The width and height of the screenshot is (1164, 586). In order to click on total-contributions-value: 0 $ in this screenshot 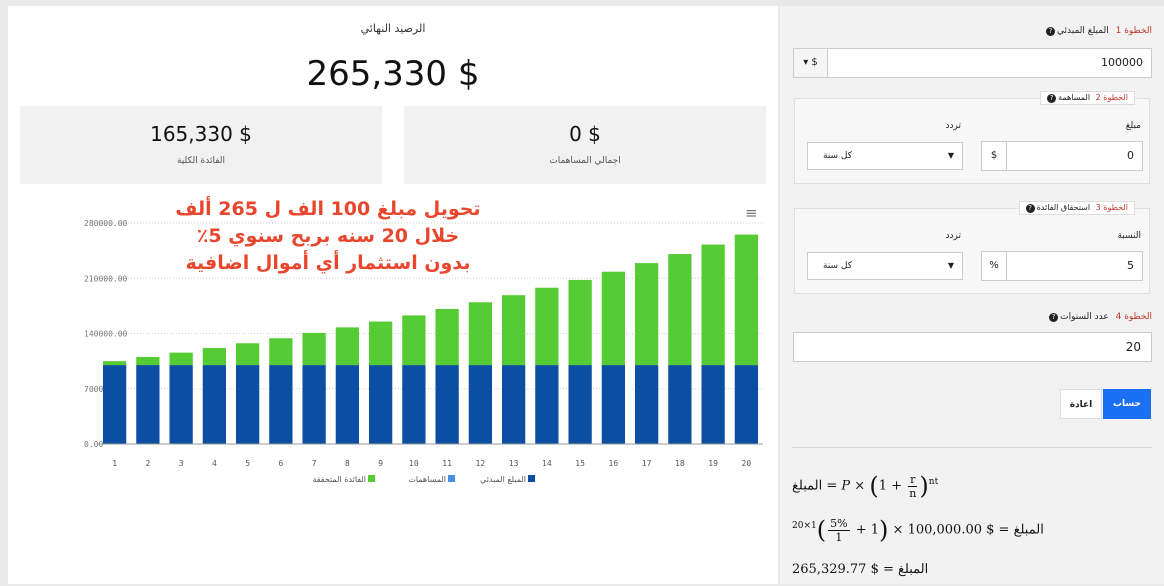, I will do `click(585, 134)`.